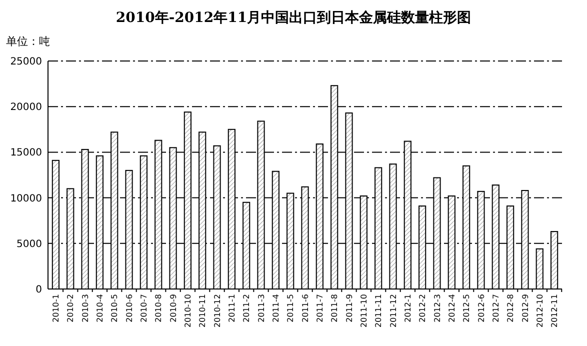  Describe the element at coordinates (407, 308) in the screenshot. I see `x-tick-label: 2012-1` at that location.